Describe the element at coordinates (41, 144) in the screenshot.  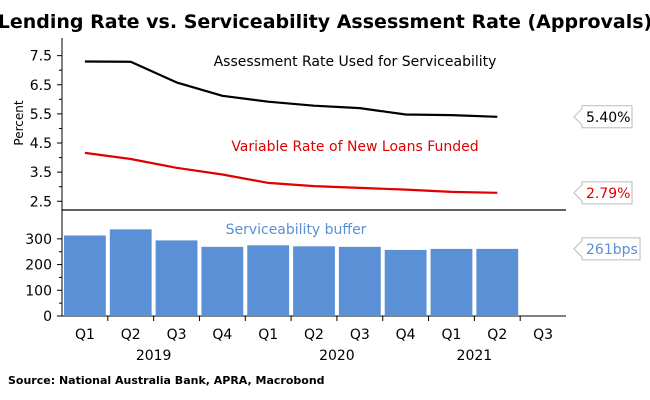
I see `top-y-tick-label: 4.5` at that location.